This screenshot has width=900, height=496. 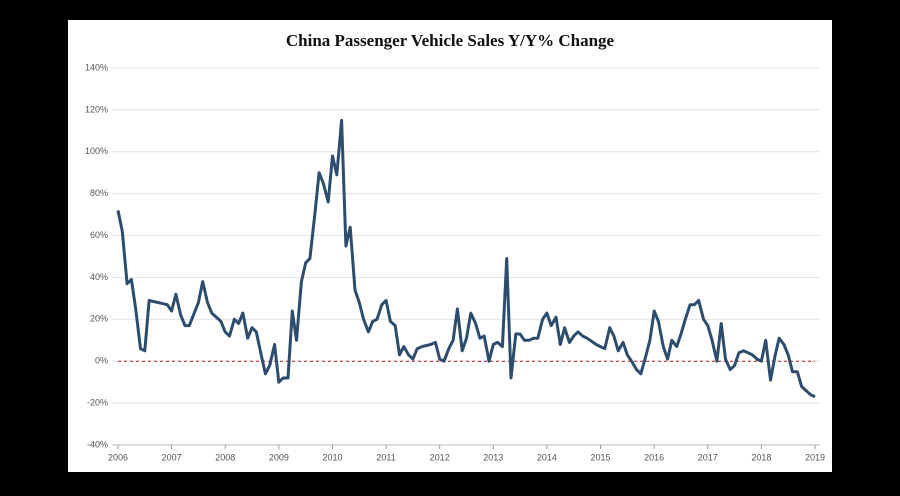 What do you see at coordinates (815, 457) in the screenshot?
I see `x-tick-label: 2019` at bounding box center [815, 457].